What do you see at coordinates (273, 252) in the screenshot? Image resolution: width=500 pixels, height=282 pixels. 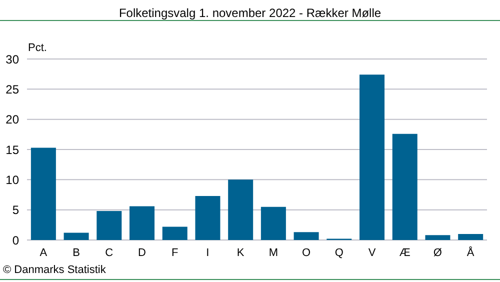 I see `x-tick-label: M` at bounding box center [273, 252].